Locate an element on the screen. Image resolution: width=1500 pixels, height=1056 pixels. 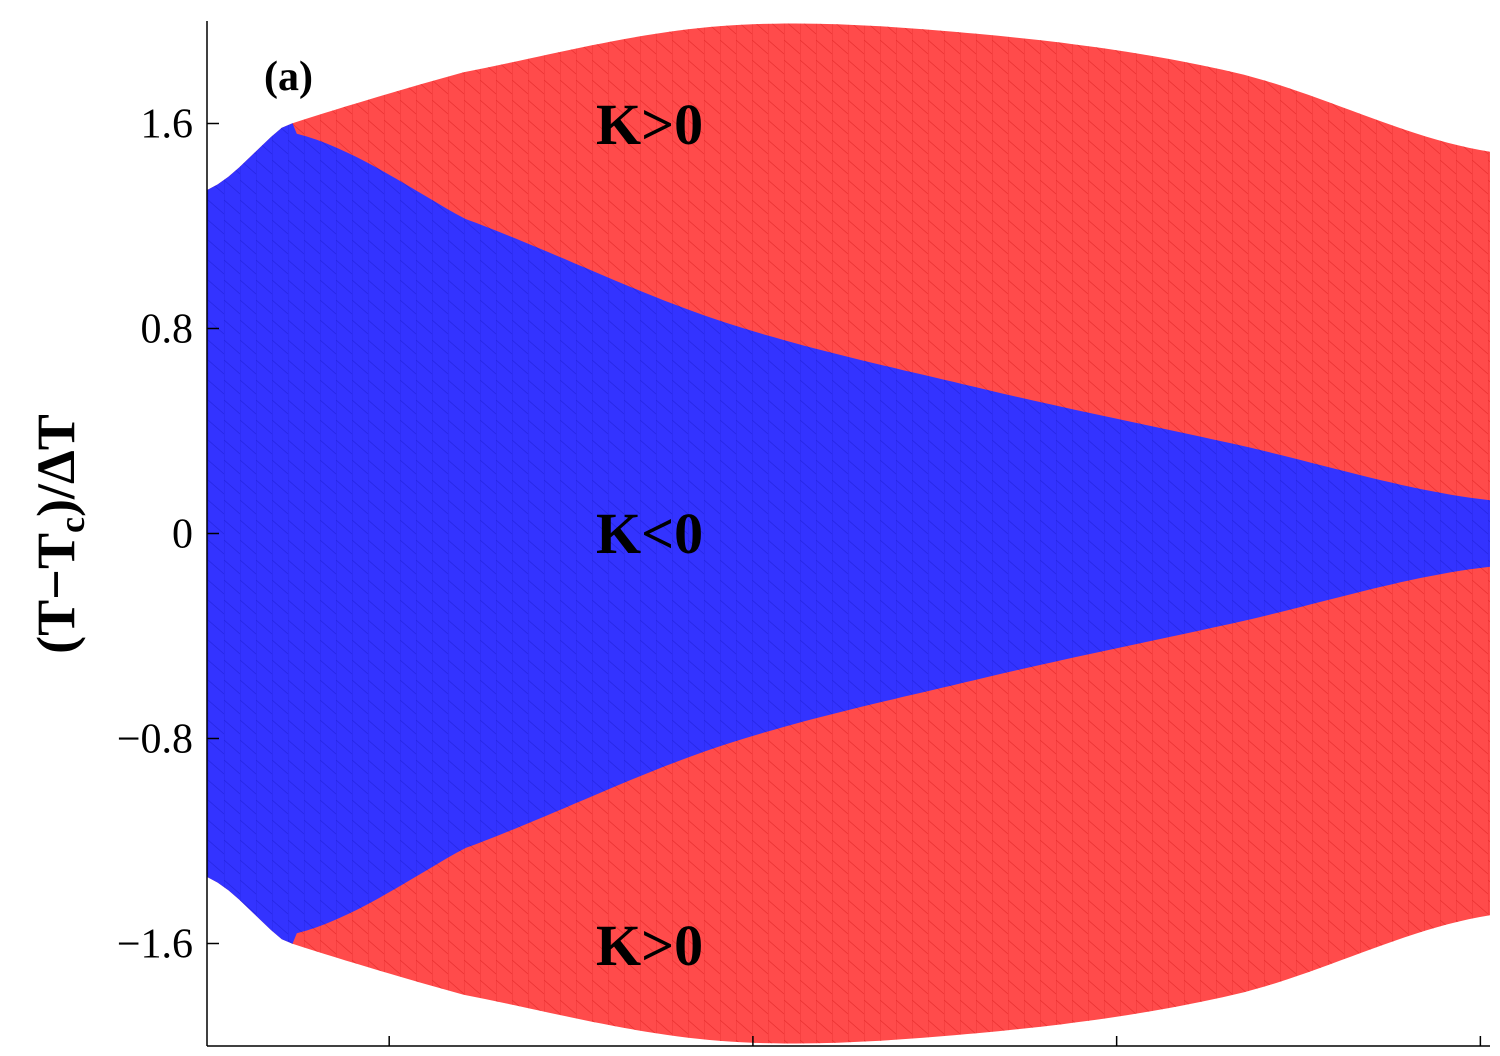
panel-label: (a) is located at coordinates (288, 77).